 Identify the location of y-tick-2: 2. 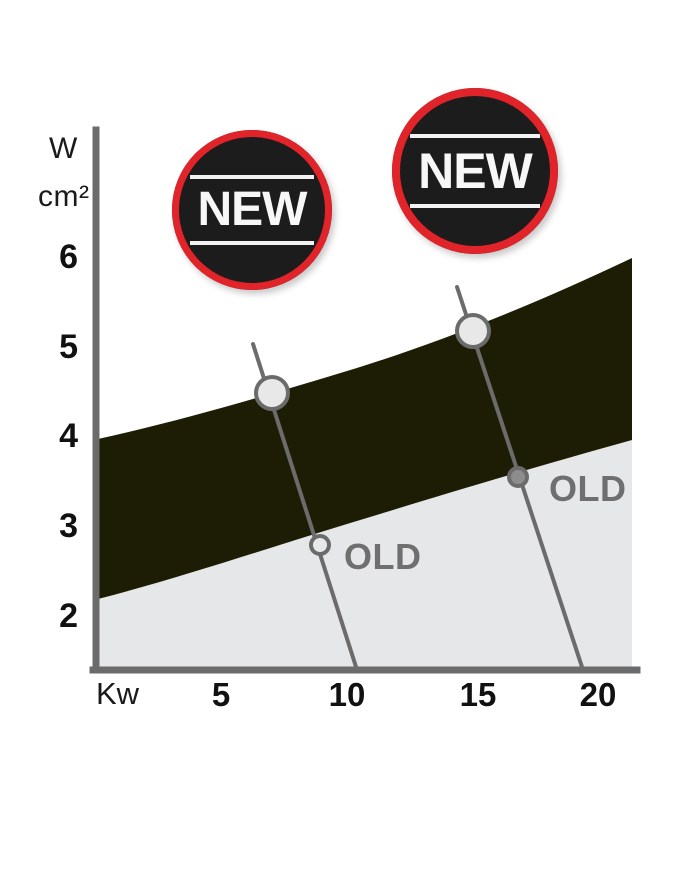
(68, 616).